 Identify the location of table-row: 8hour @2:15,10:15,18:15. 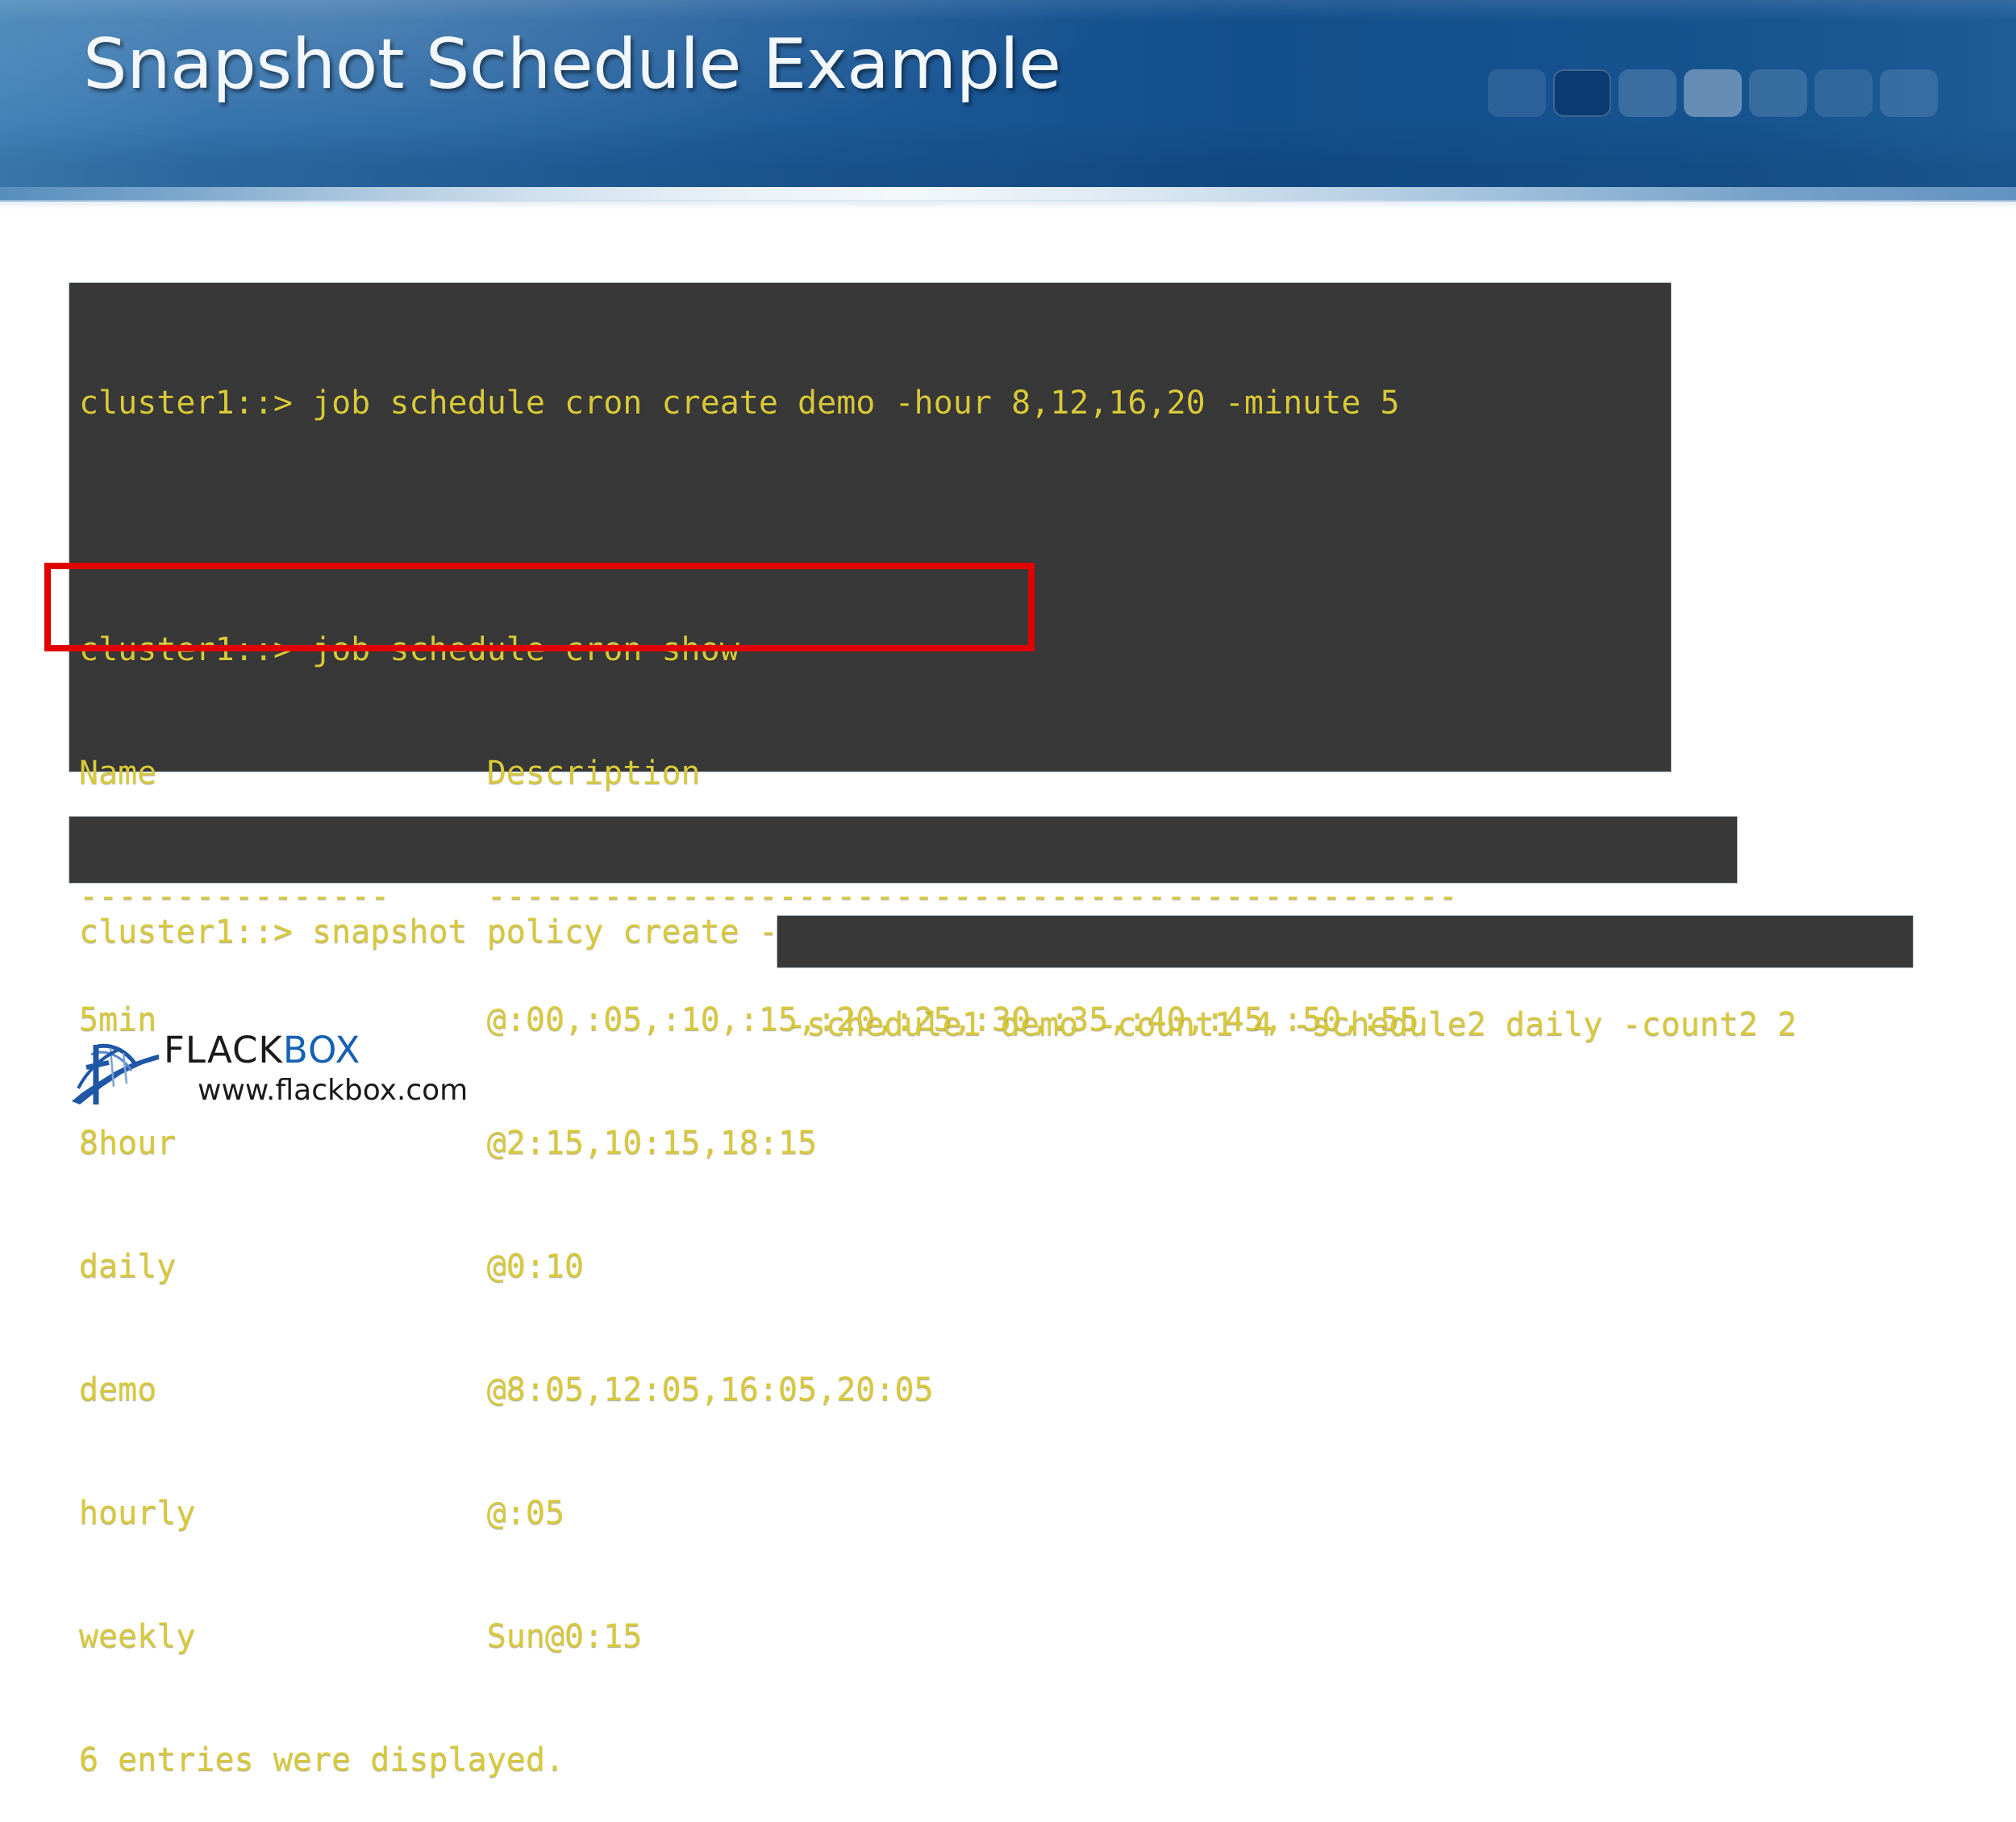
(449, 1143).